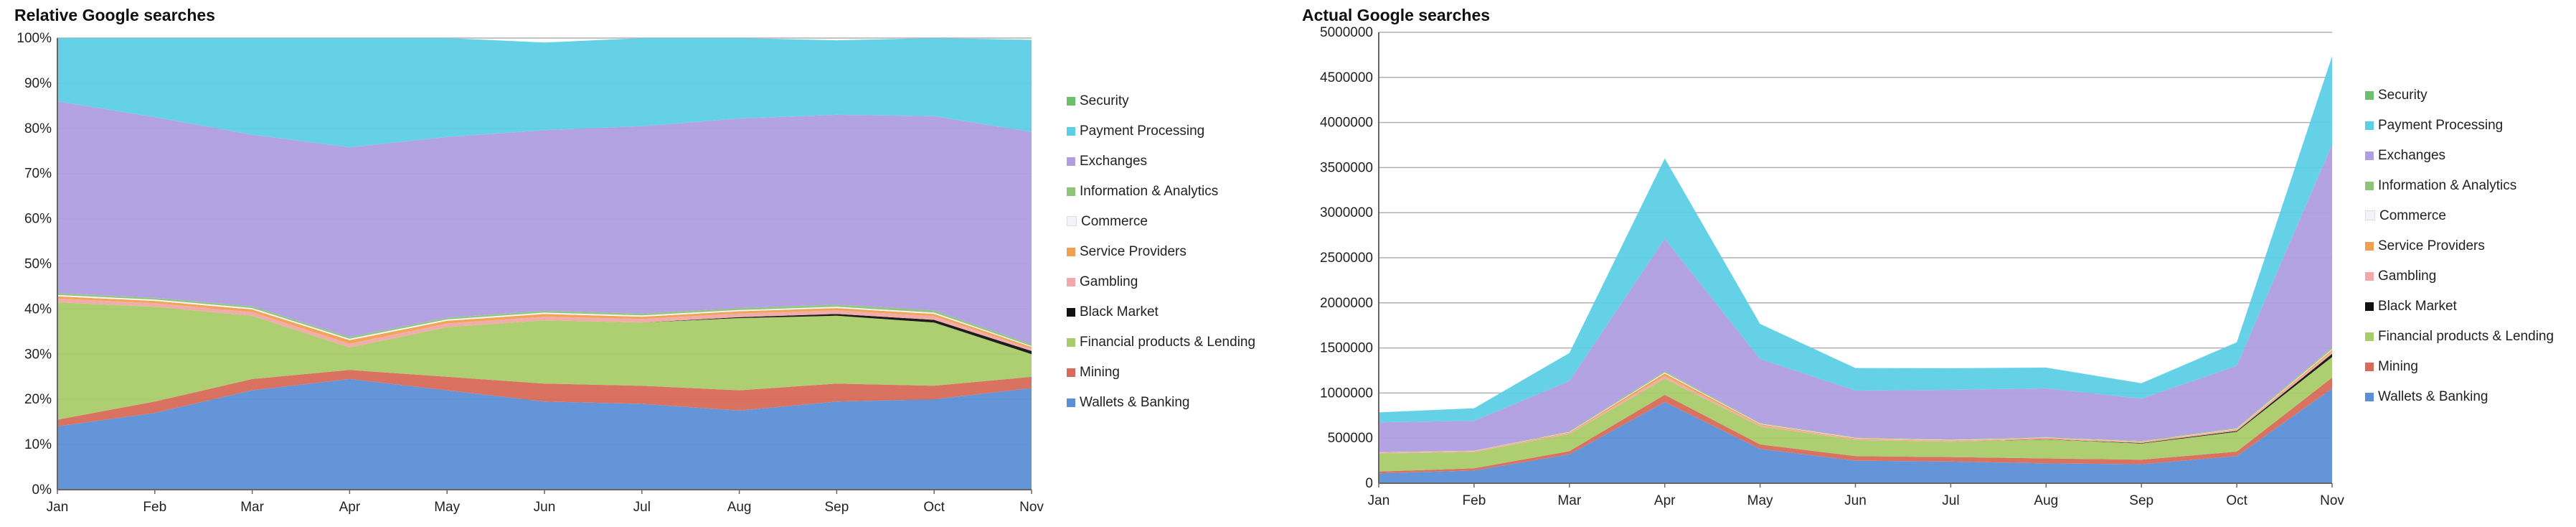 The width and height of the screenshot is (2576, 527). Describe the element at coordinates (38, 174) in the screenshot. I see `y-tick-label: 70%` at that location.